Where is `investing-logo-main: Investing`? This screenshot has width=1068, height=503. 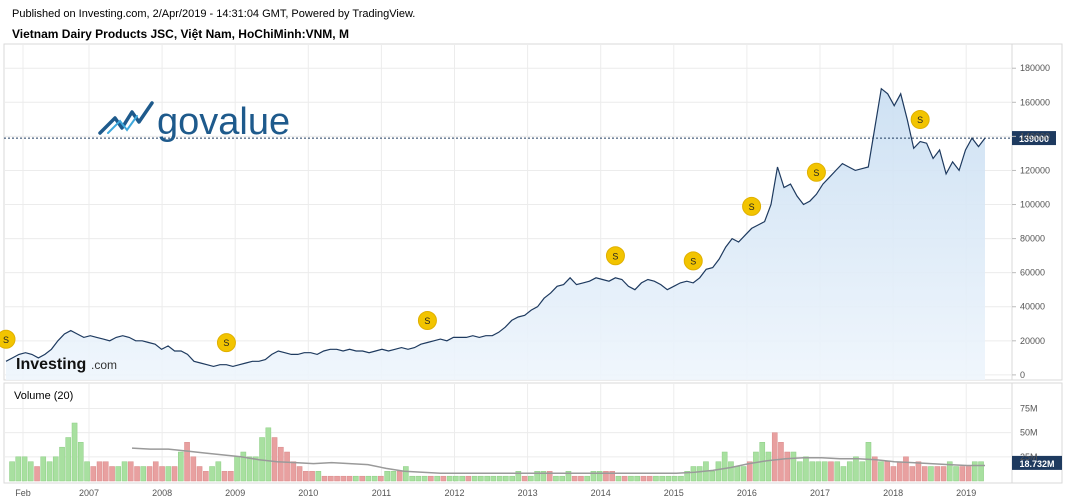 investing-logo-main: Investing is located at coordinates (51, 364).